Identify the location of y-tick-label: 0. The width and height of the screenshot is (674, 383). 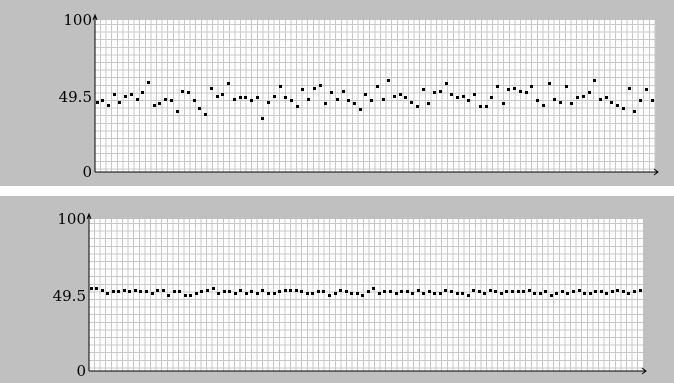
(81, 371).